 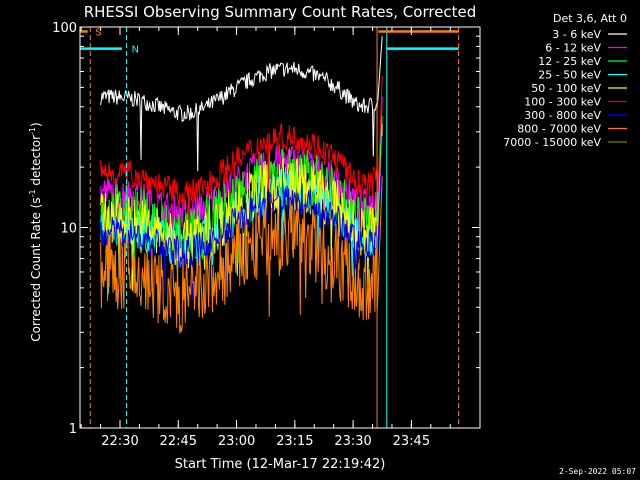 I want to click on x-tick-label-3: 23:15, so click(x=294, y=441).